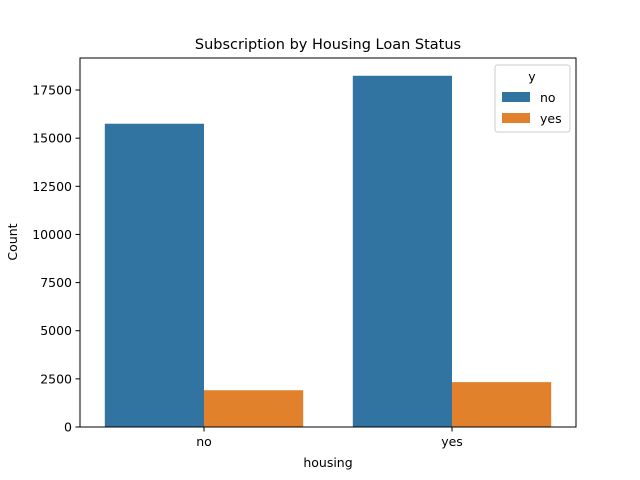 The image size is (640, 480). I want to click on legend-label-no: no, so click(548, 97).